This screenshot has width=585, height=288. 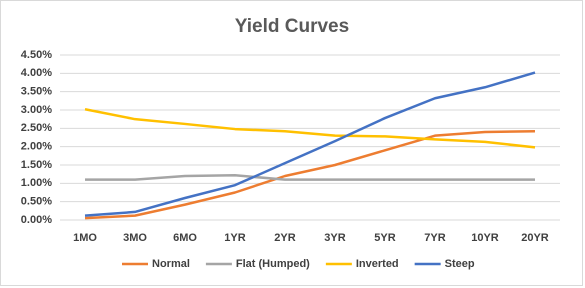 I want to click on legend-label: Flat (Humped), so click(x=273, y=264).